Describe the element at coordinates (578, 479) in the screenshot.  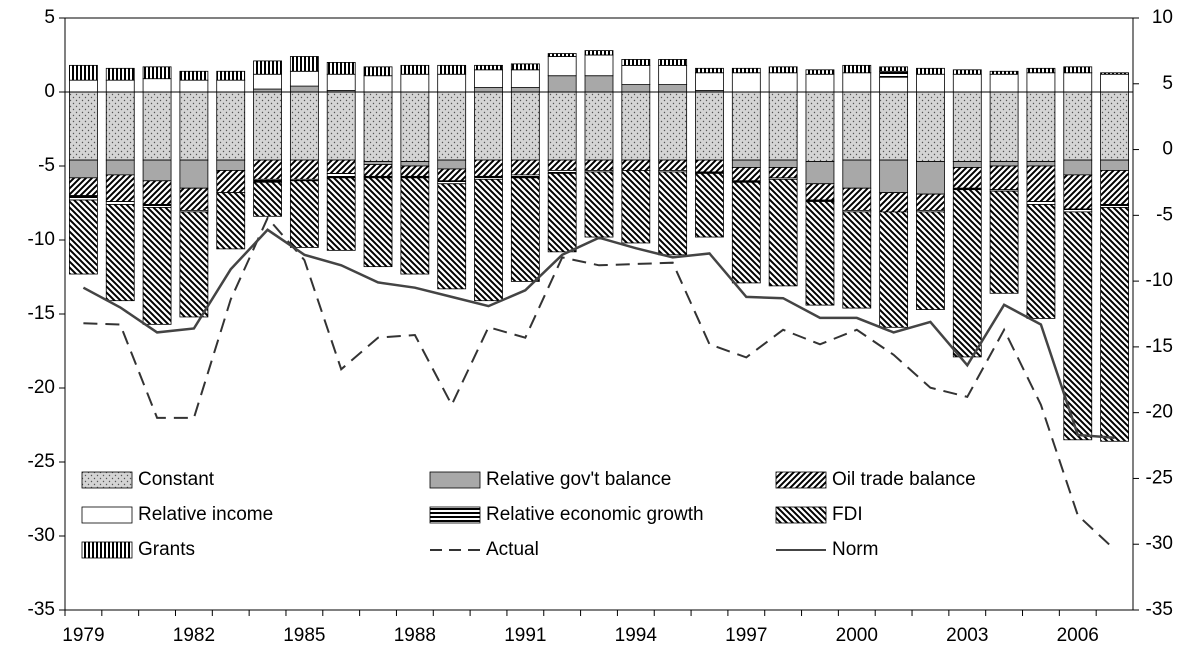
I see `legend-label: Relative gov't balance` at that location.